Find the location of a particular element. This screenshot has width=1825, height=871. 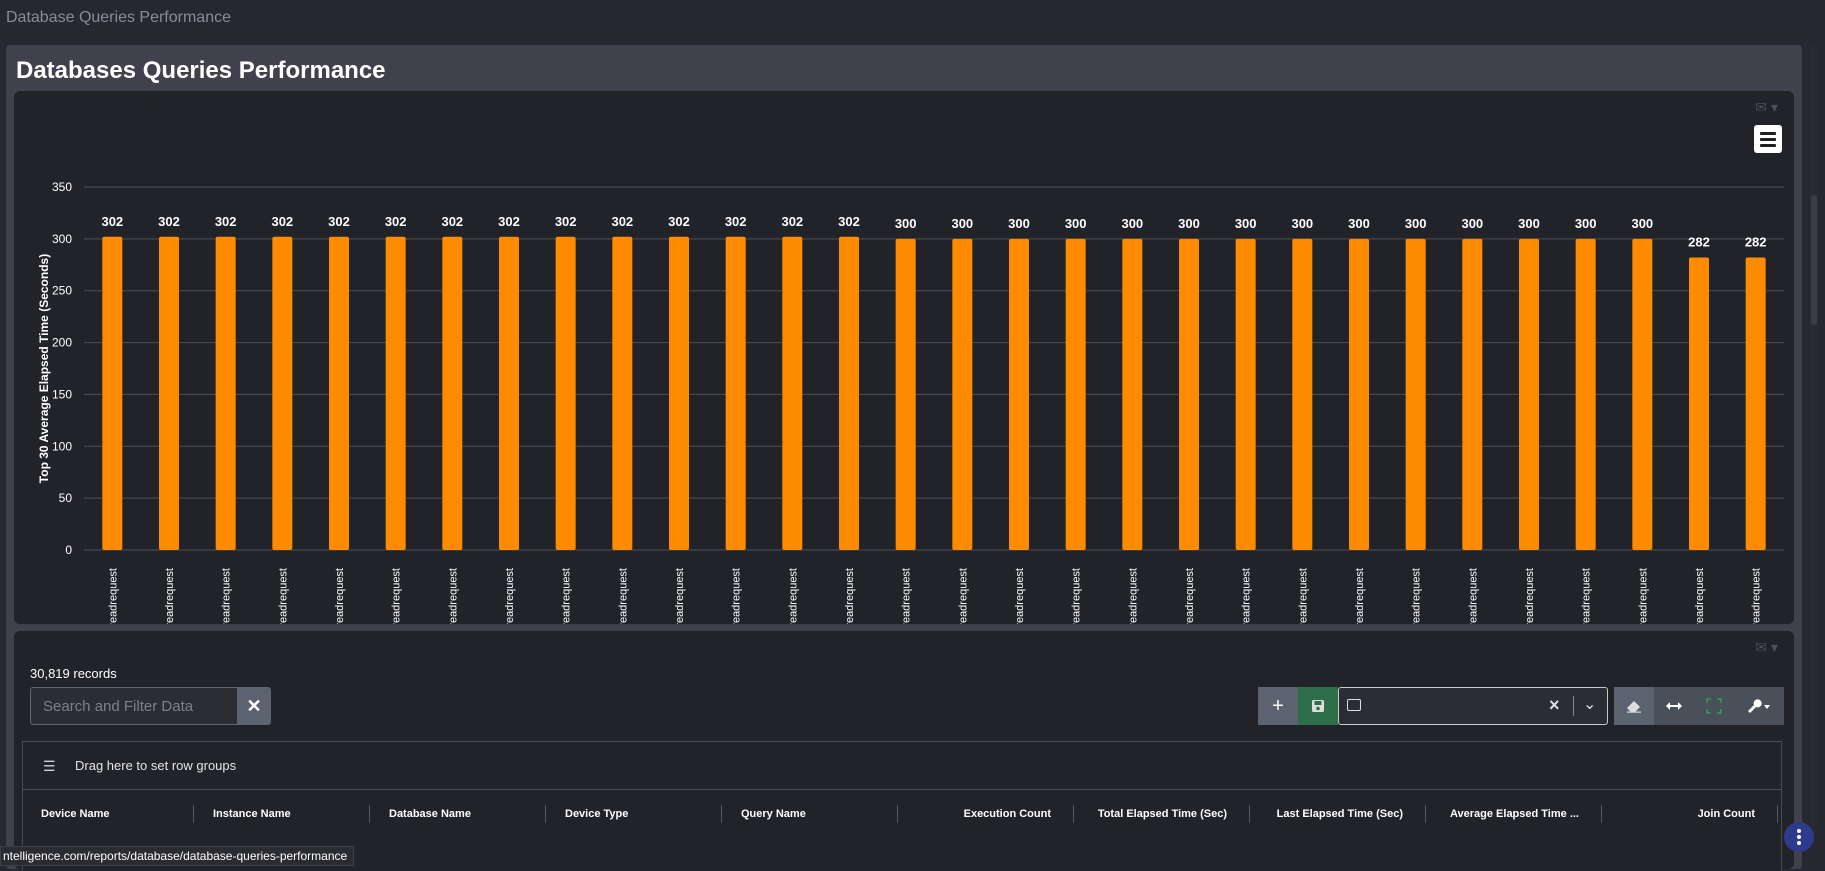

search-clear-button: ✕ is located at coordinates (254, 706).